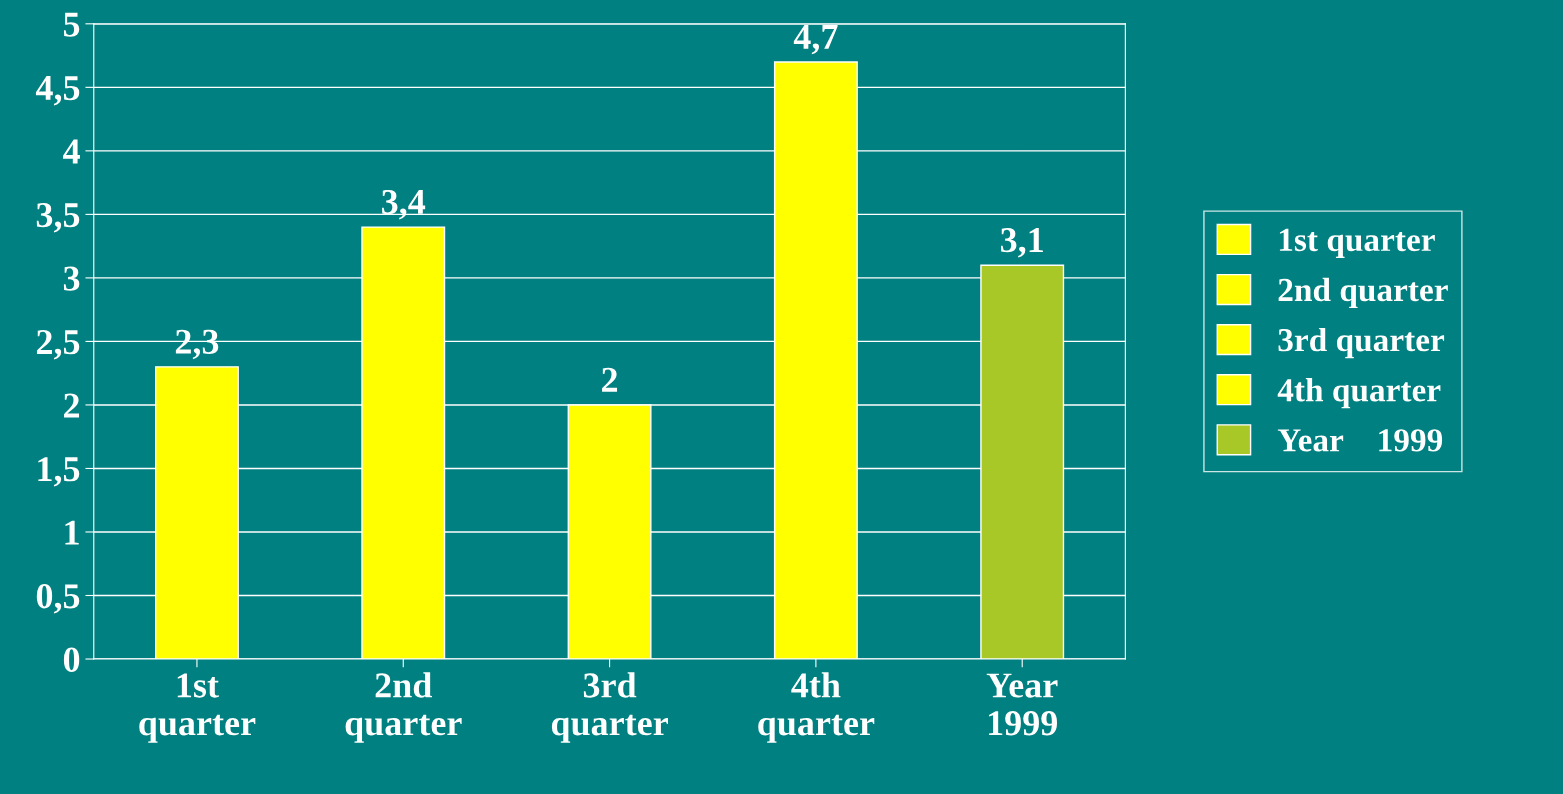 The image size is (1563, 794). Describe the element at coordinates (403, 707) in the screenshot. I see `x-tick-label: 2nd quarter` at that location.